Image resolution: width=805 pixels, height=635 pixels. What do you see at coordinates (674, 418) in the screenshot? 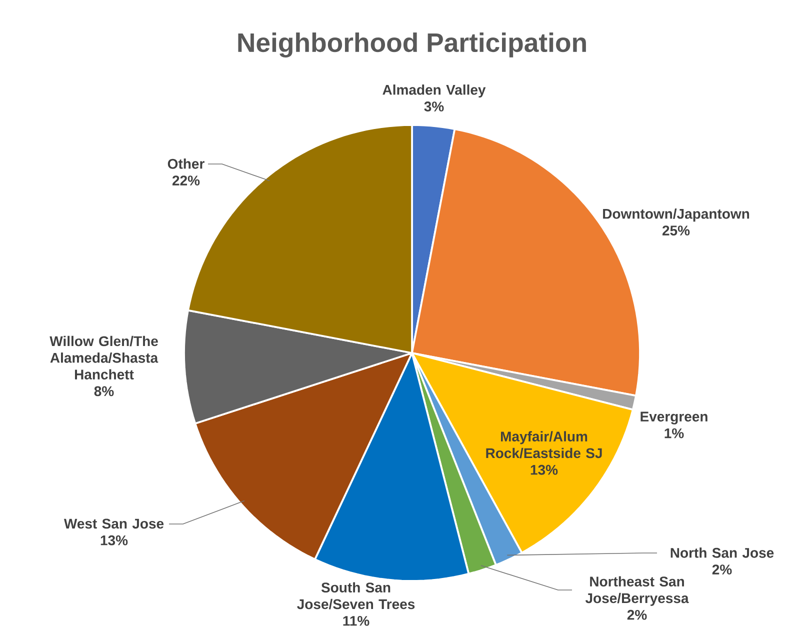
I see `slice-label: Evergreen` at bounding box center [674, 418].